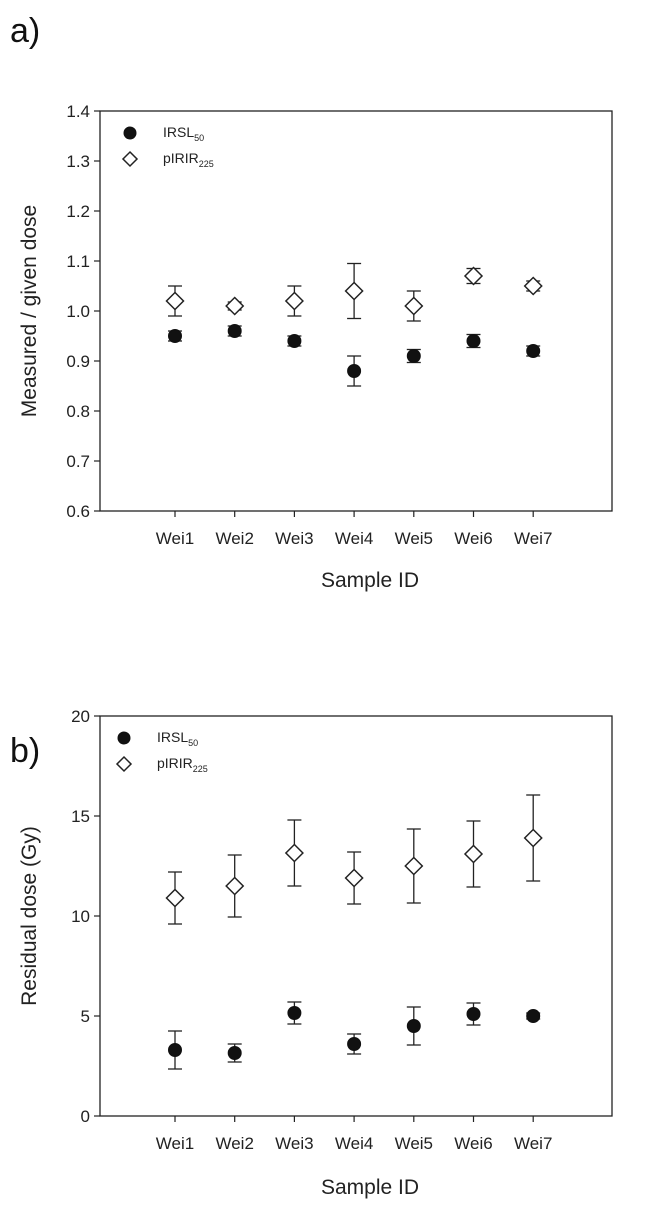 The height and width of the screenshot is (1227, 657). Describe the element at coordinates (78, 461) in the screenshot. I see `y-tick-label: 0.7` at that location.